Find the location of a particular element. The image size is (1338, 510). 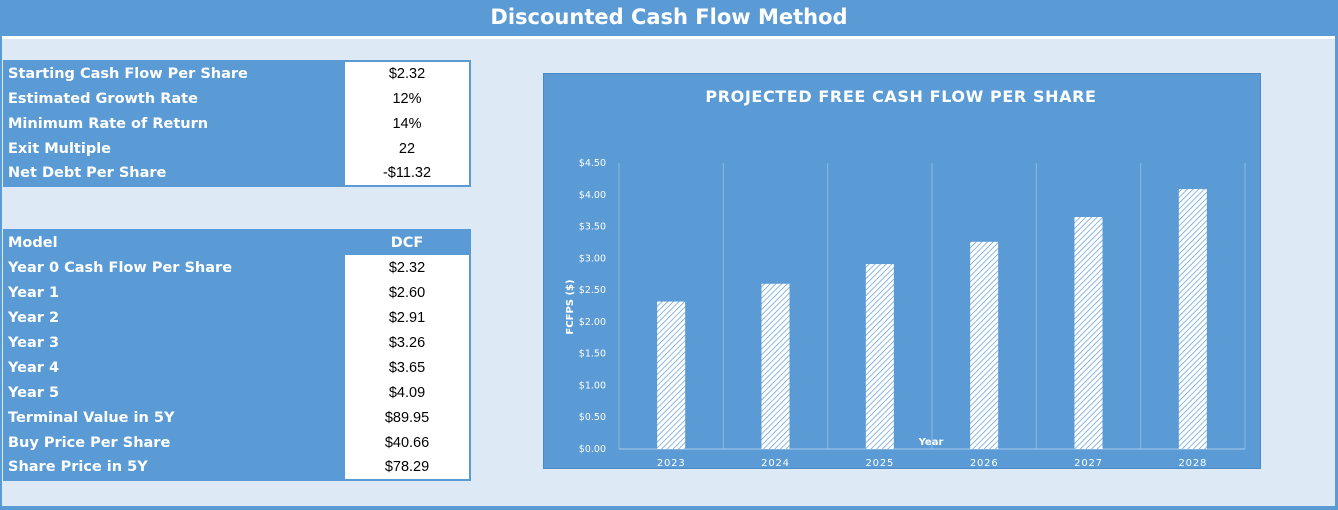

input-value-cell: $2.32 is located at coordinates (407, 73).